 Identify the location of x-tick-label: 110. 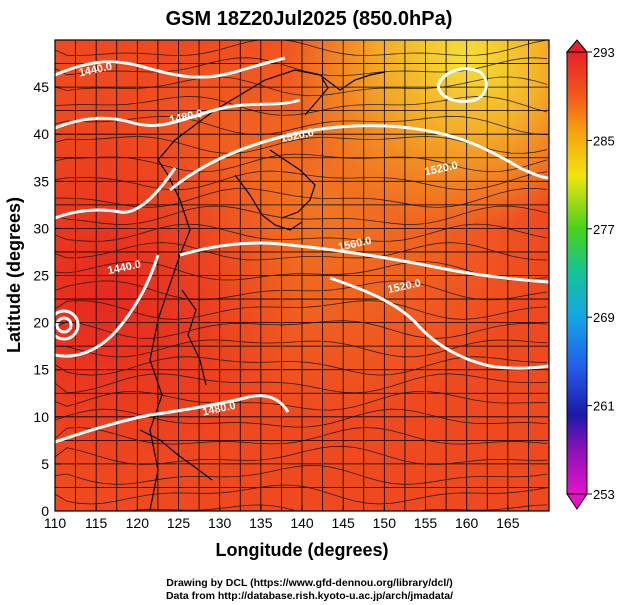
(55, 523).